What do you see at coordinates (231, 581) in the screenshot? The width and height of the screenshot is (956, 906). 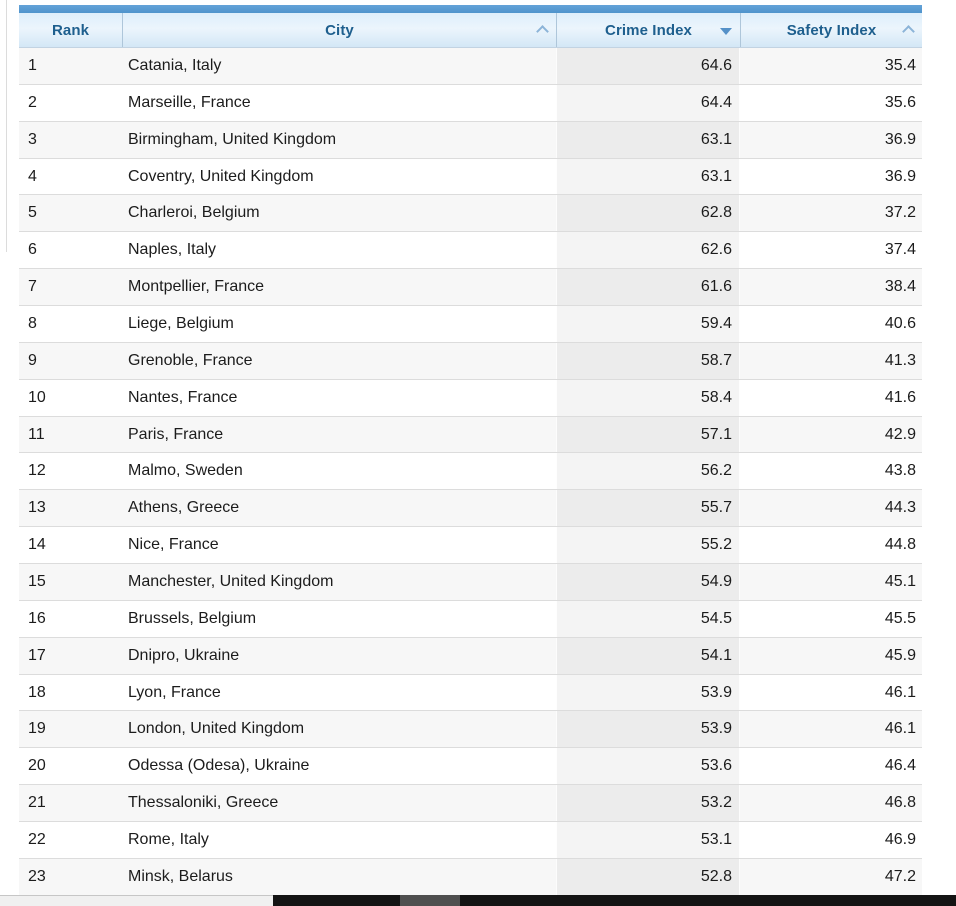 I see `city-cell: Manchester, United Kingdom` at bounding box center [231, 581].